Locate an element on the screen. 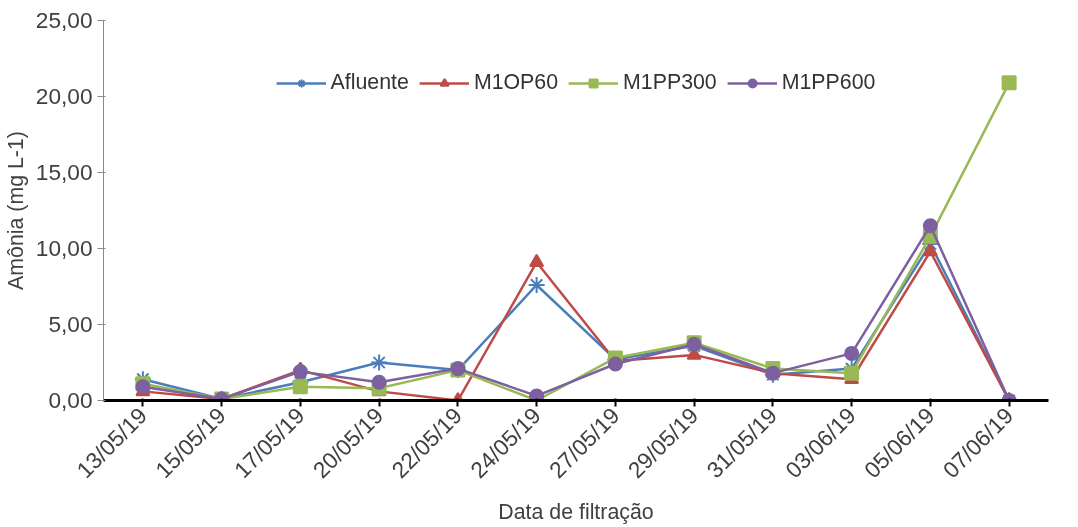 The width and height of the screenshot is (1078, 527). y-tick-label: 20,00 is located at coordinates (64, 96).